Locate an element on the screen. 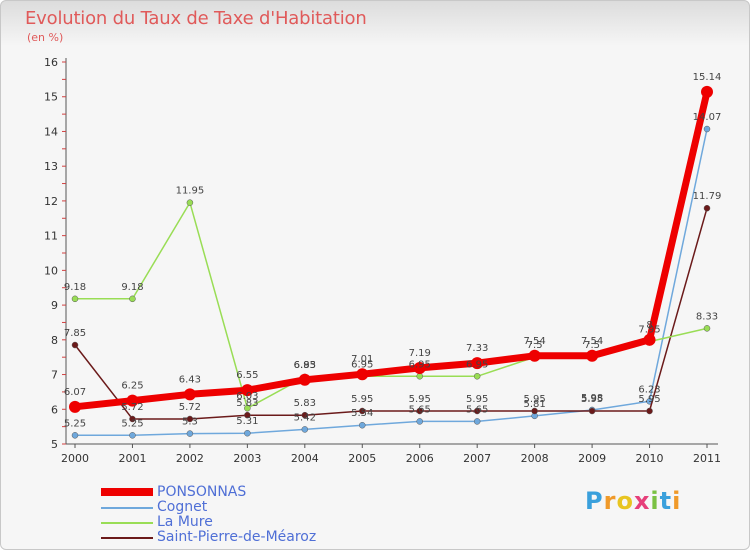  legend-item-ponsonnas: PONSONNAS is located at coordinates (261, 492).